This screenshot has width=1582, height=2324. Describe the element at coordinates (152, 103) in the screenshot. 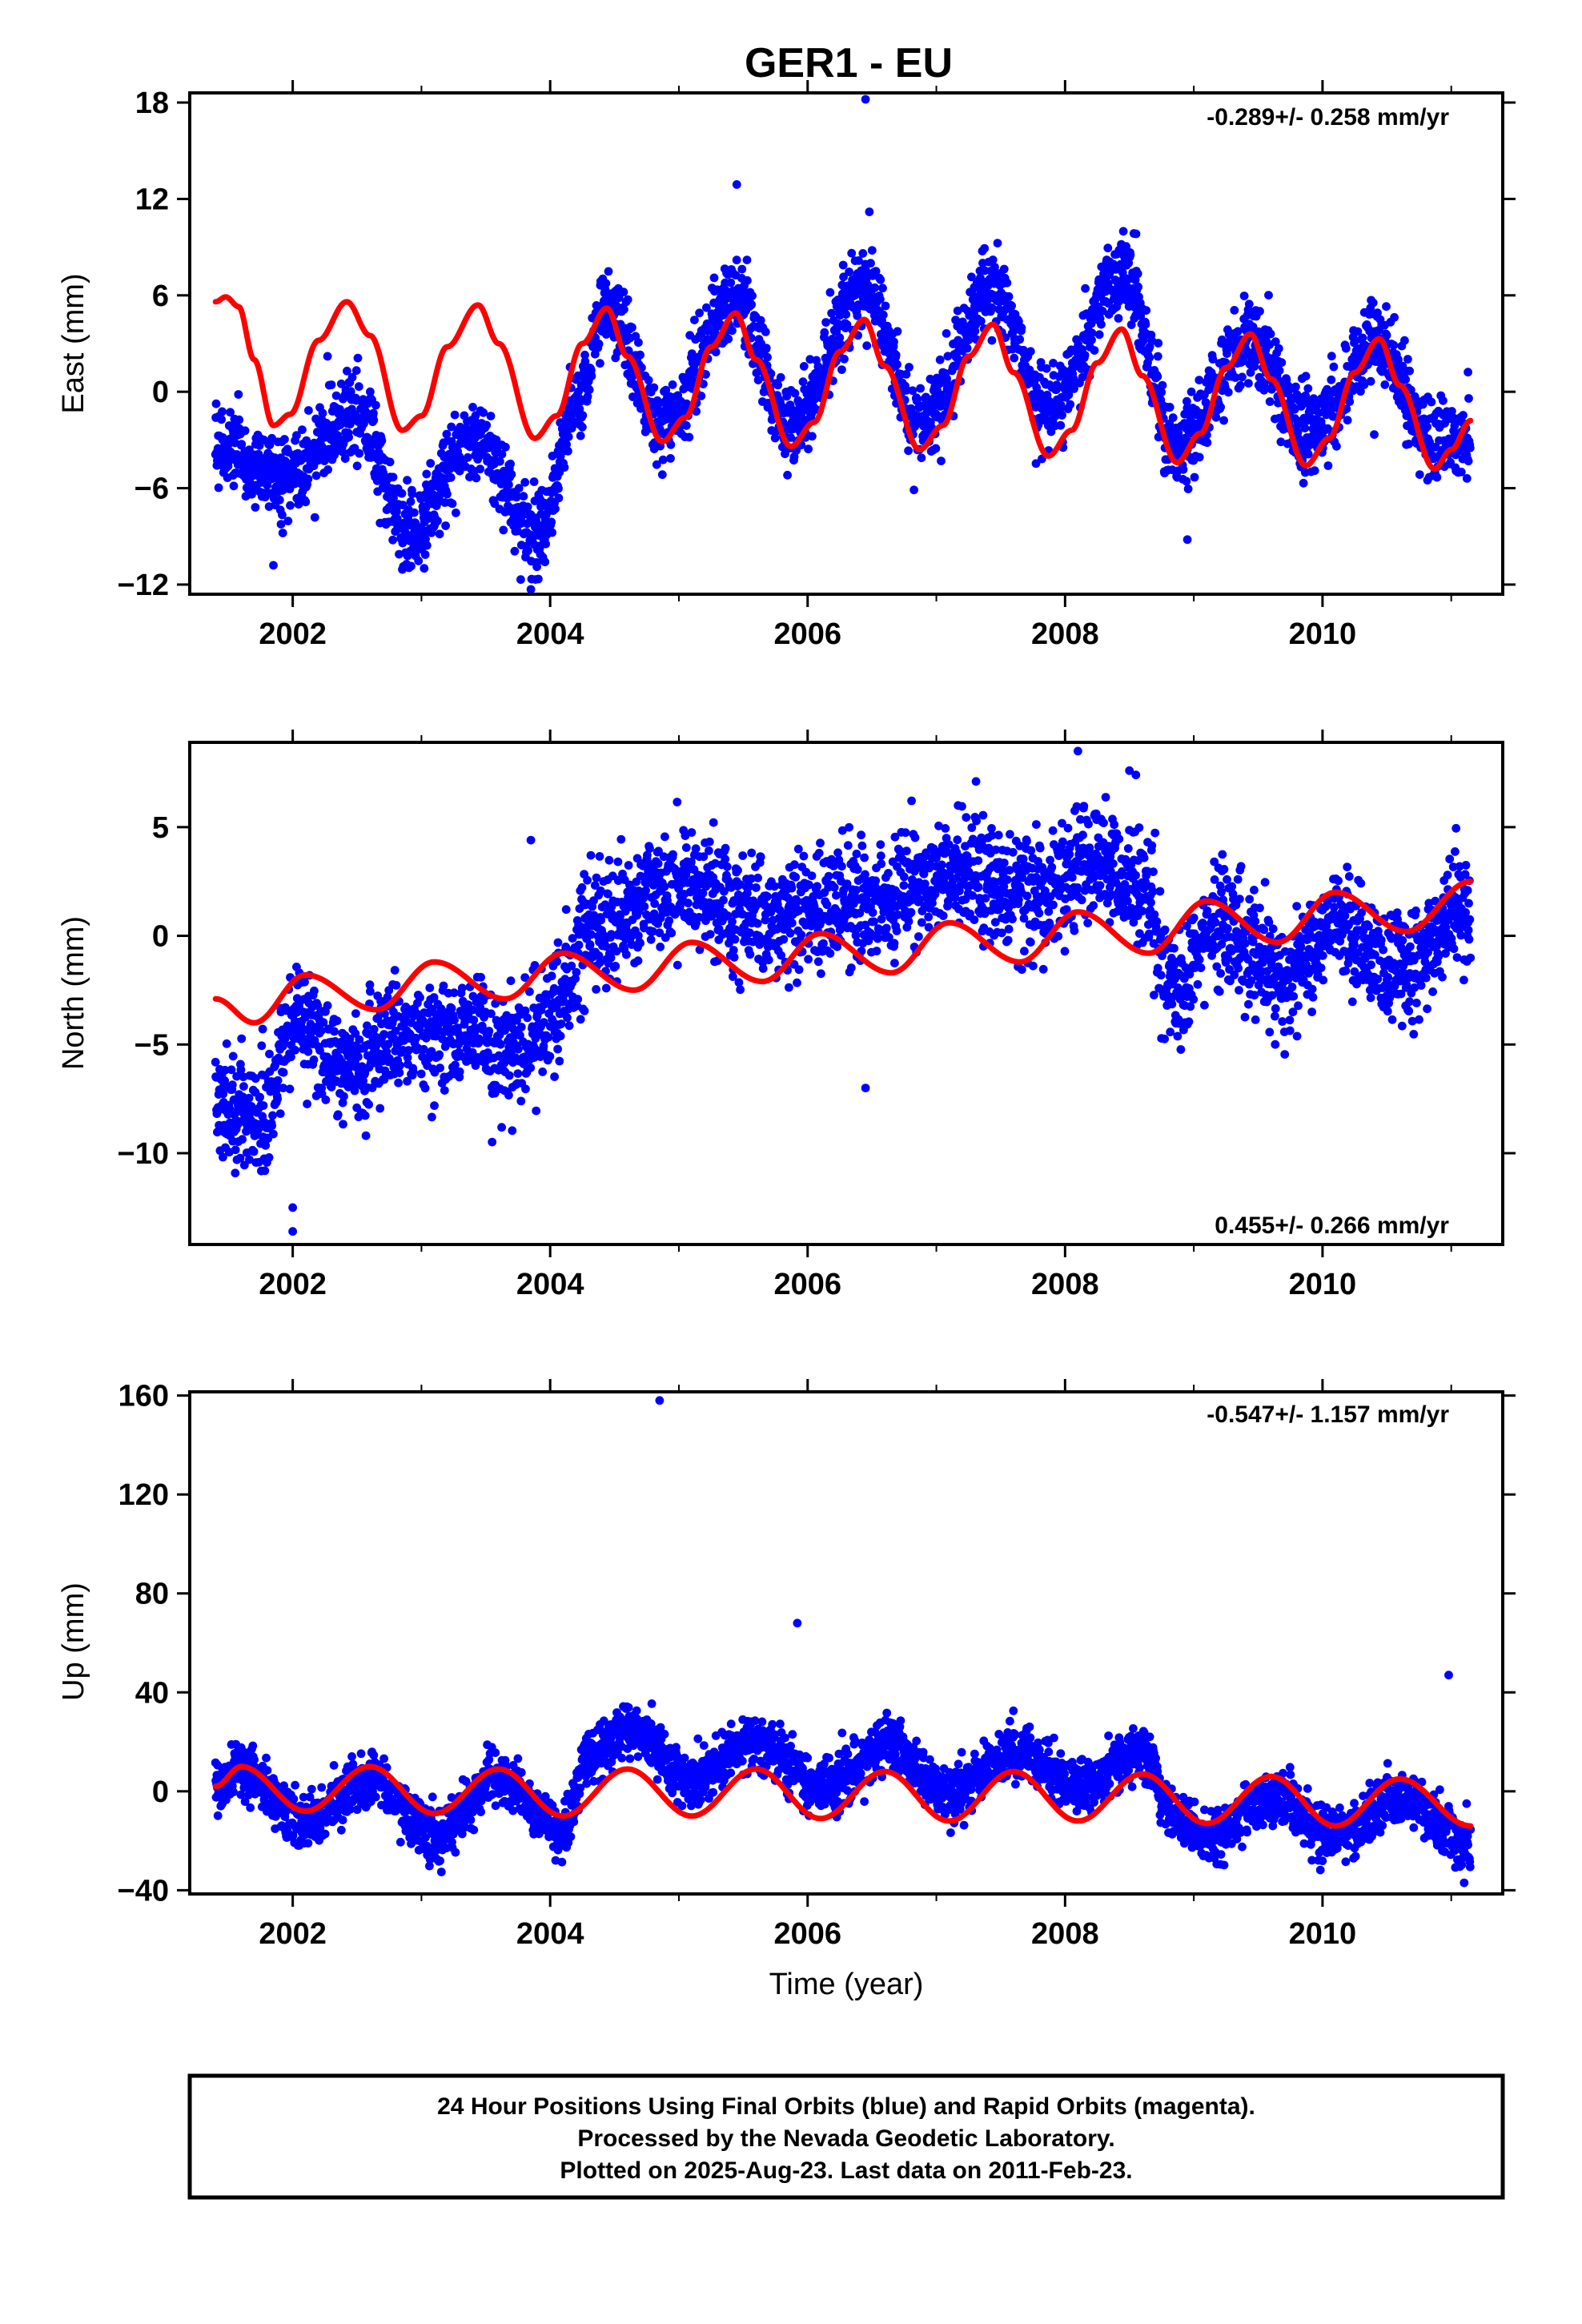

I see `east-y-tick-label: 18` at that location.